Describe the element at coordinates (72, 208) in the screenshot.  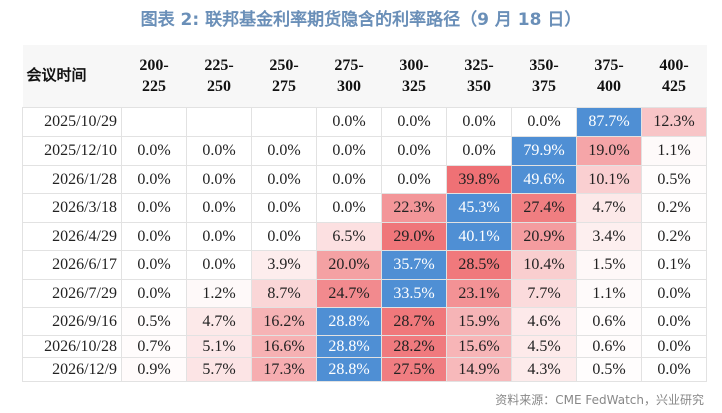
I see `meeting-date: 2026/3/18` at that location.